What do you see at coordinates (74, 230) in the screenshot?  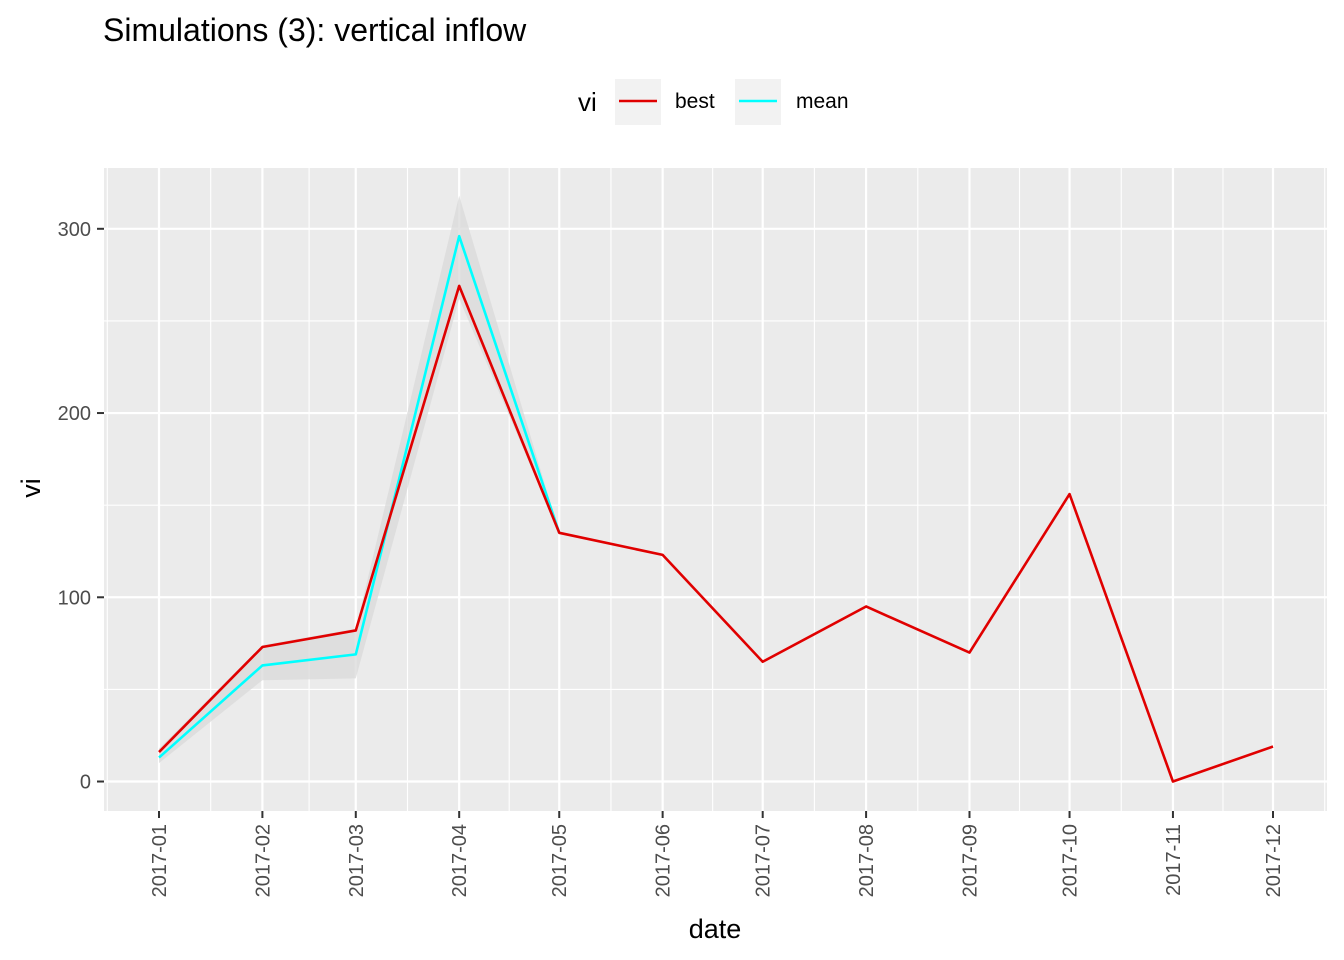 I see `y-tick-label: 300` at bounding box center [74, 230].